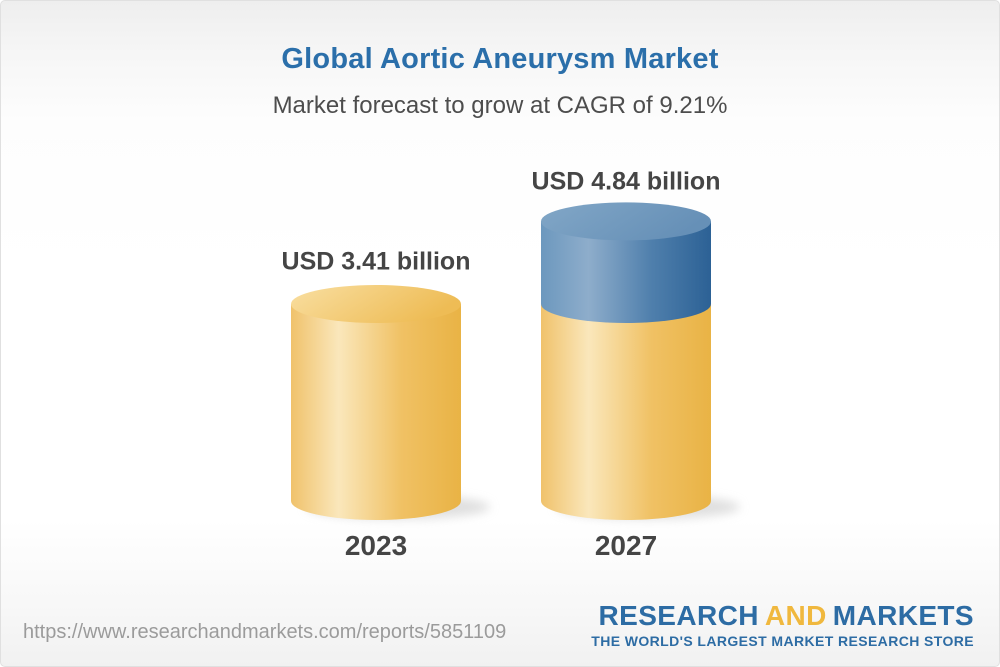  Describe the element at coordinates (626, 221) in the screenshot. I see `cylinder-2027-top` at that location.